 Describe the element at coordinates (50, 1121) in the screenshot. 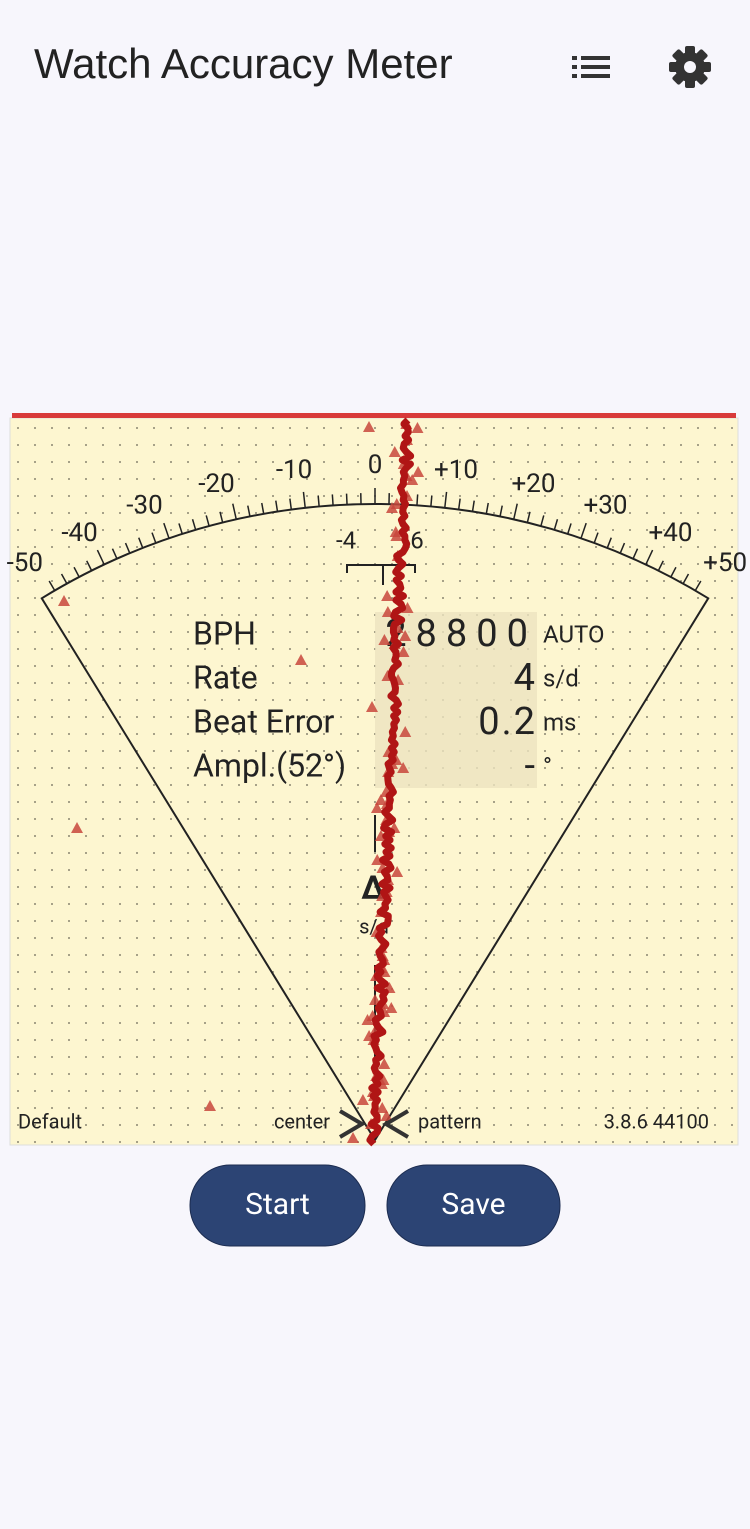

I see `footer-profile: Default` at that location.